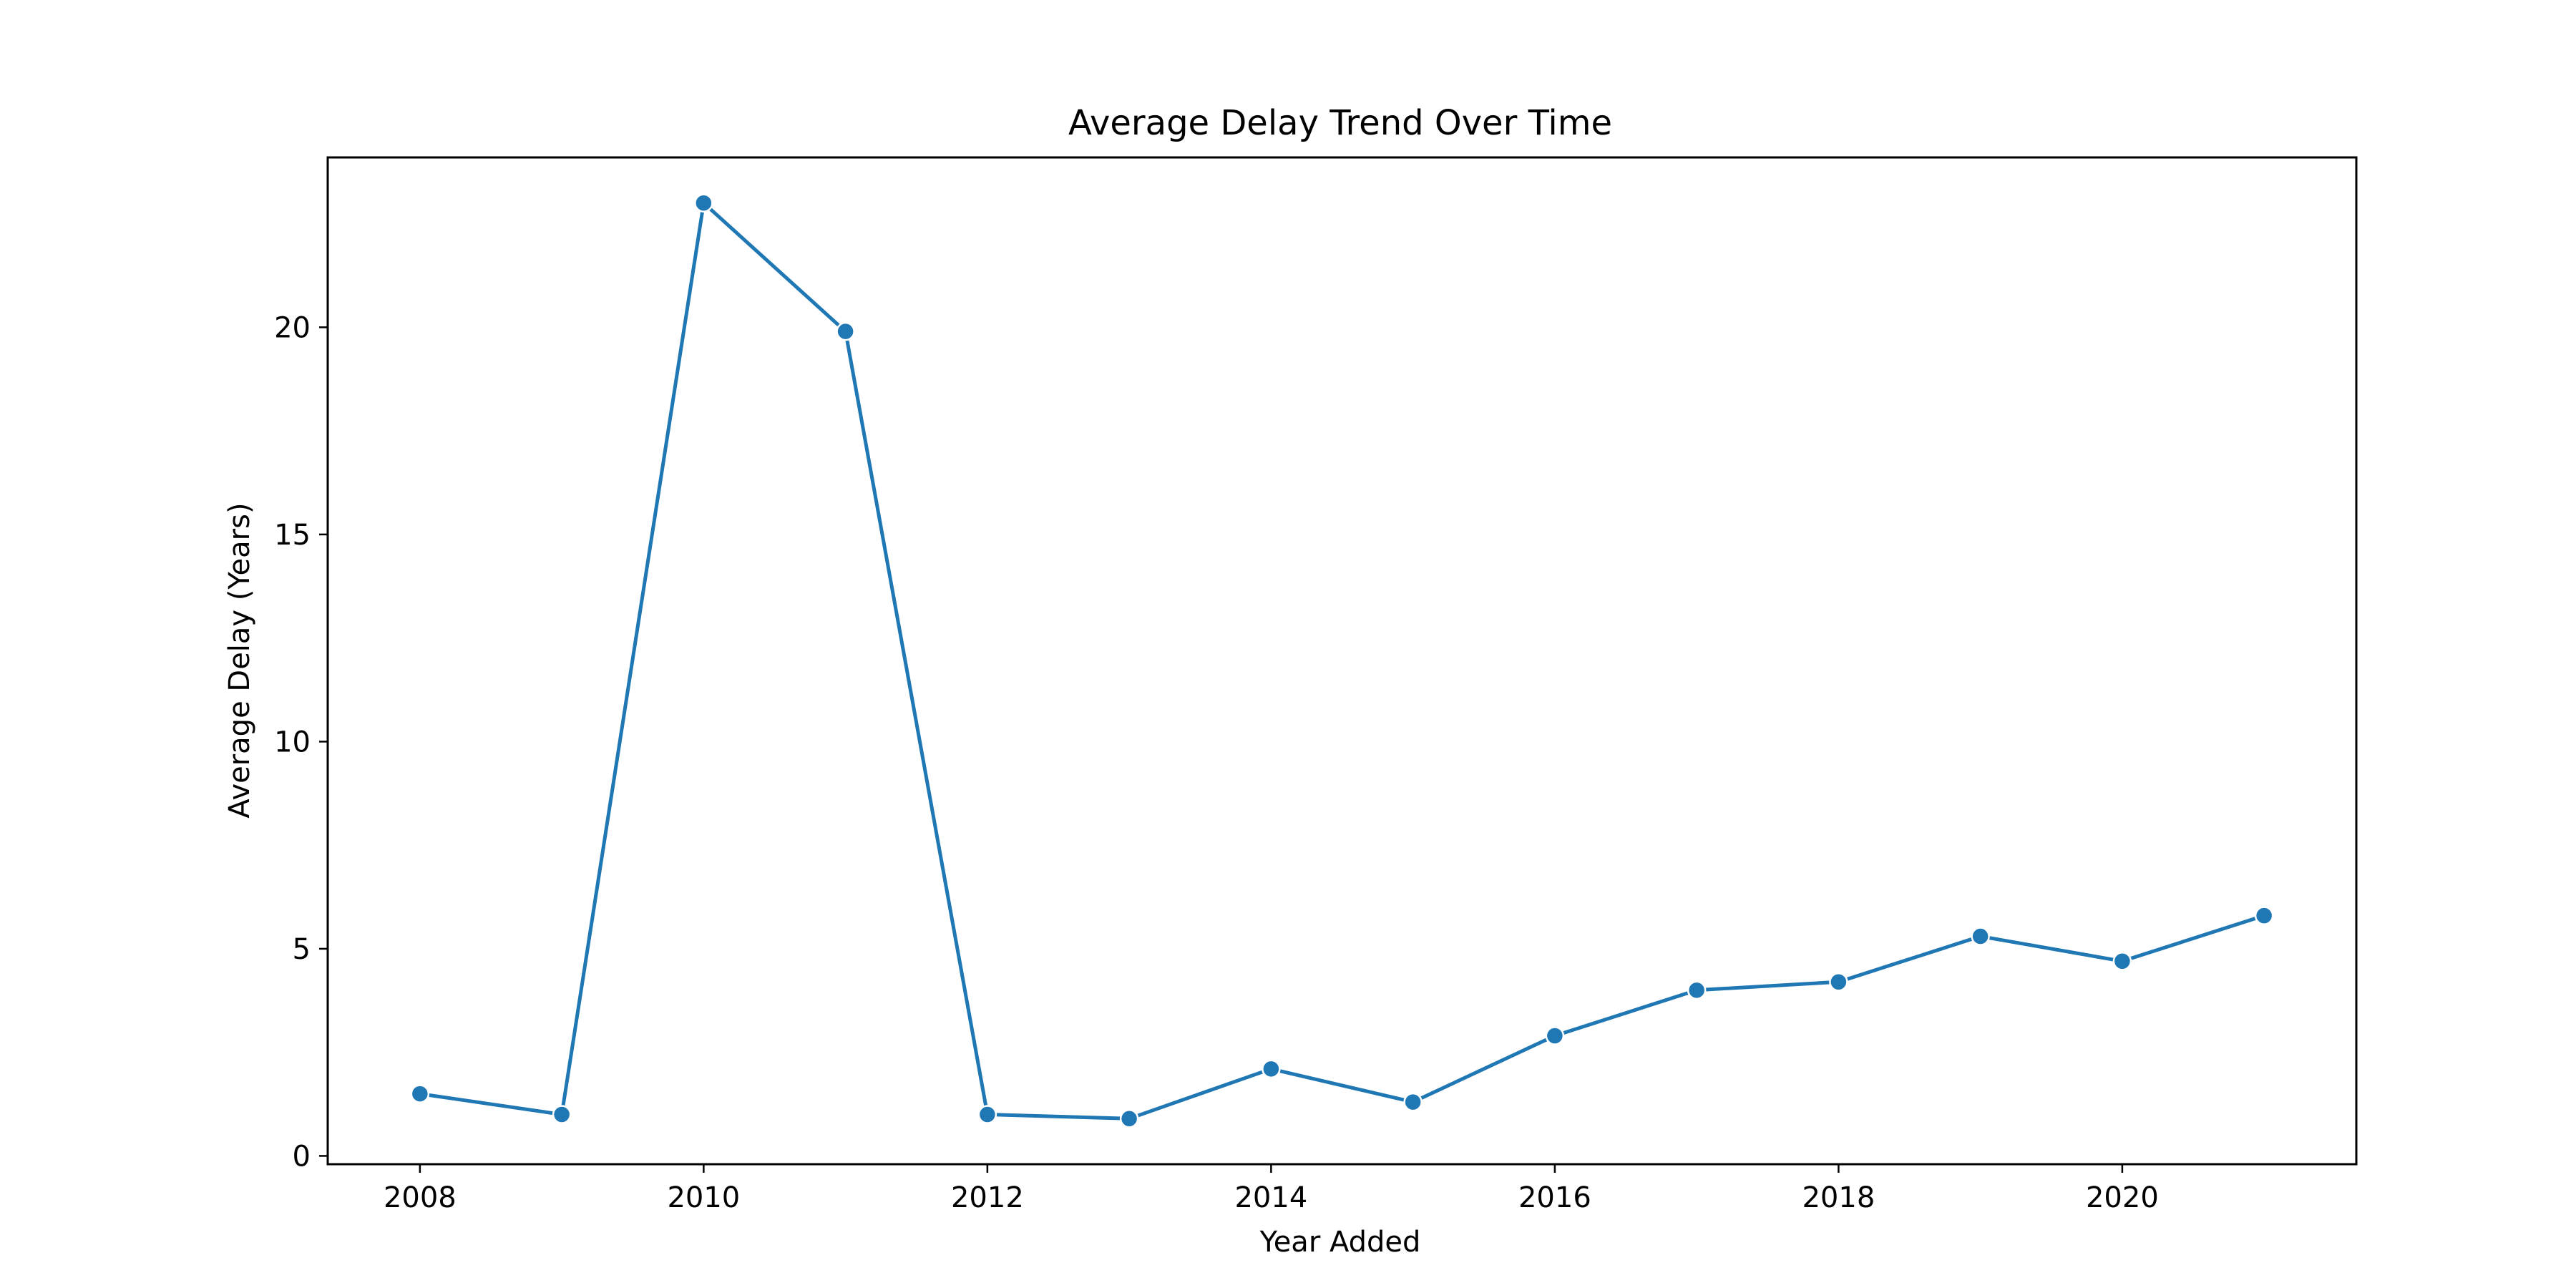 This screenshot has width=2576, height=1288. I want to click on x-tick-label: 2016, so click(1554, 1197).